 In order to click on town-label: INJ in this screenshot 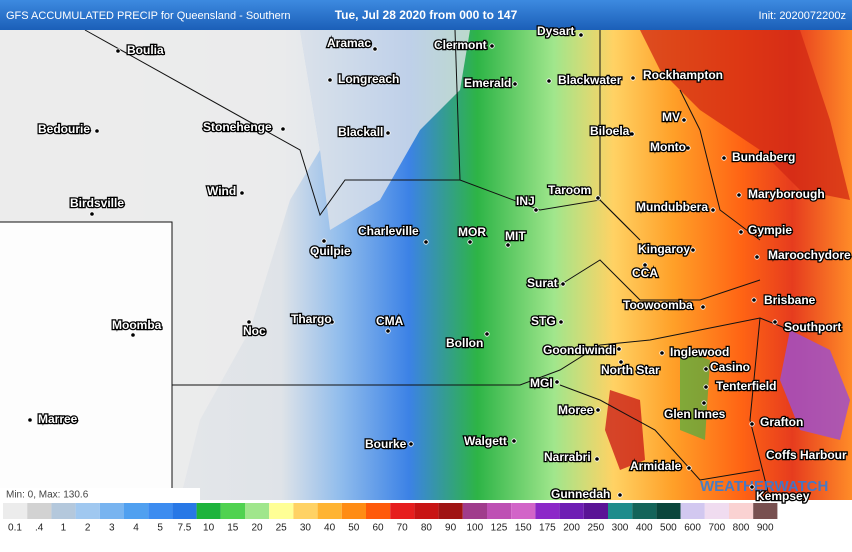, I will do `click(525, 201)`.